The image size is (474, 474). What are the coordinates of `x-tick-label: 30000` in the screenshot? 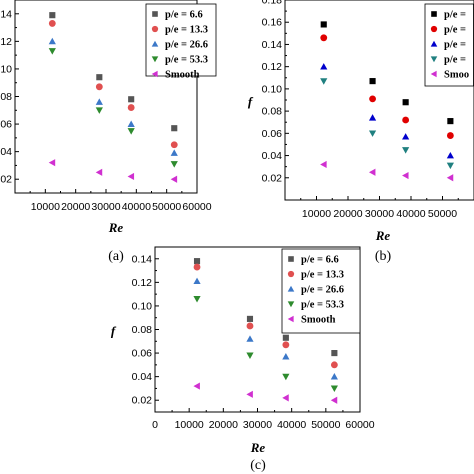 It's located at (105, 207).